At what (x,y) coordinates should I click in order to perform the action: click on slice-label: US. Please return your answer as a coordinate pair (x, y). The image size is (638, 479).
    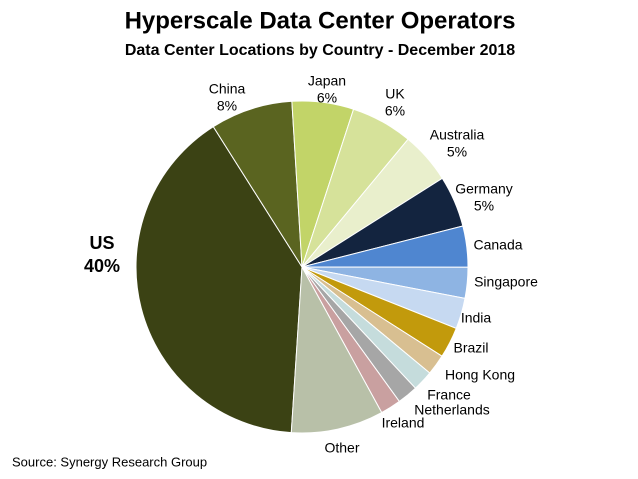
    Looking at the image, I should click on (101, 243).